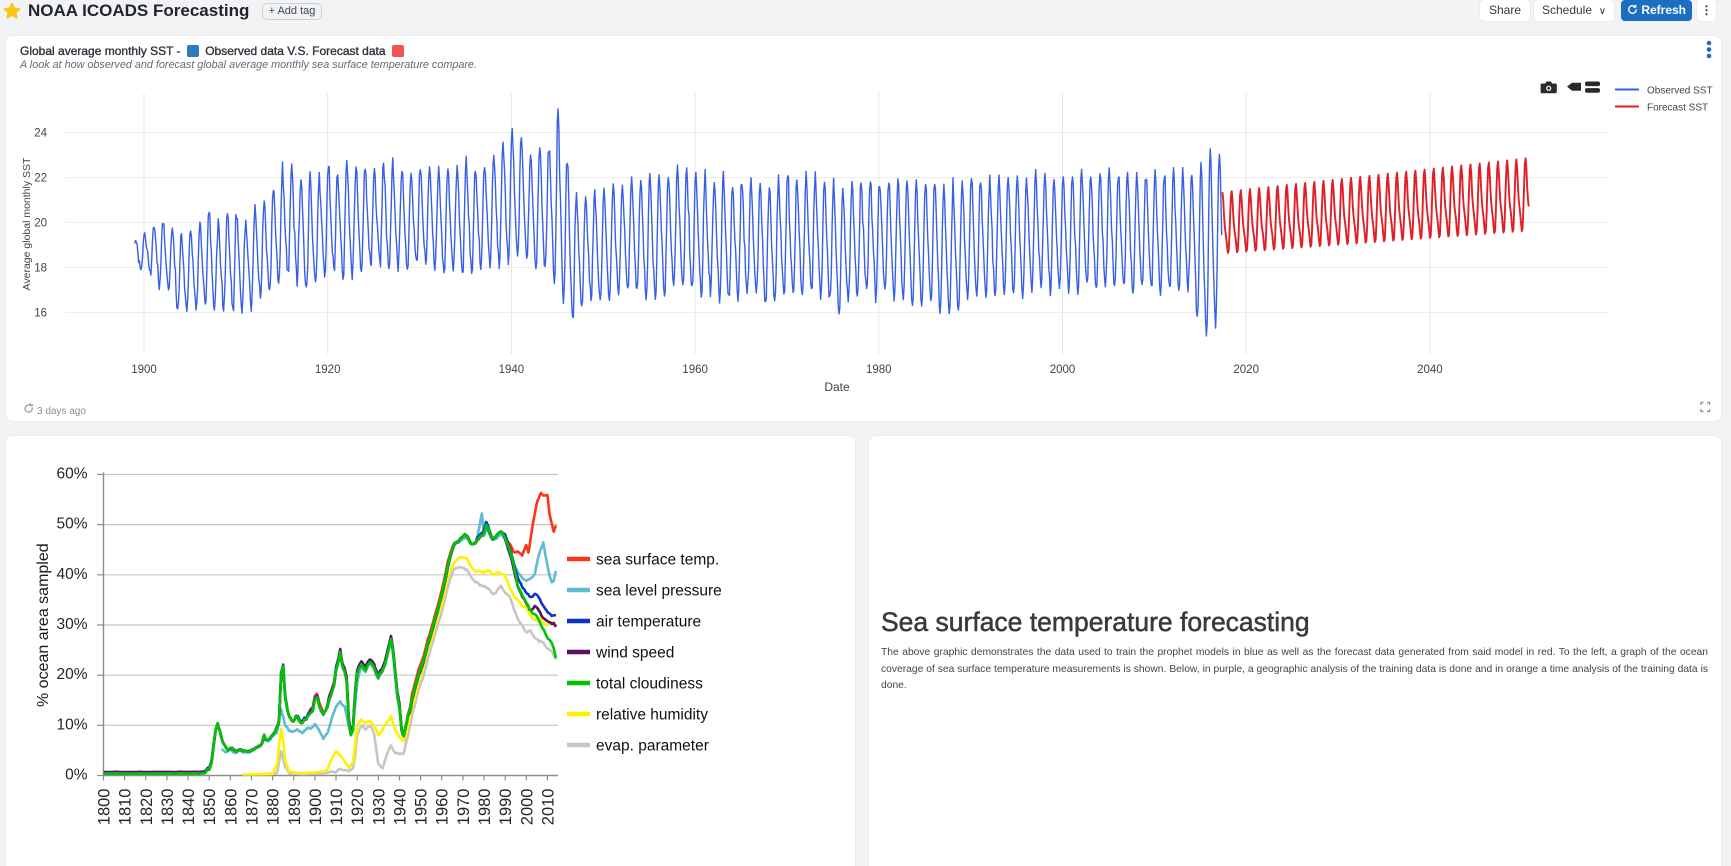 Image resolution: width=1731 pixels, height=866 pixels. Describe the element at coordinates (548, 807) in the screenshot. I see `svg-text: 2010` at that location.